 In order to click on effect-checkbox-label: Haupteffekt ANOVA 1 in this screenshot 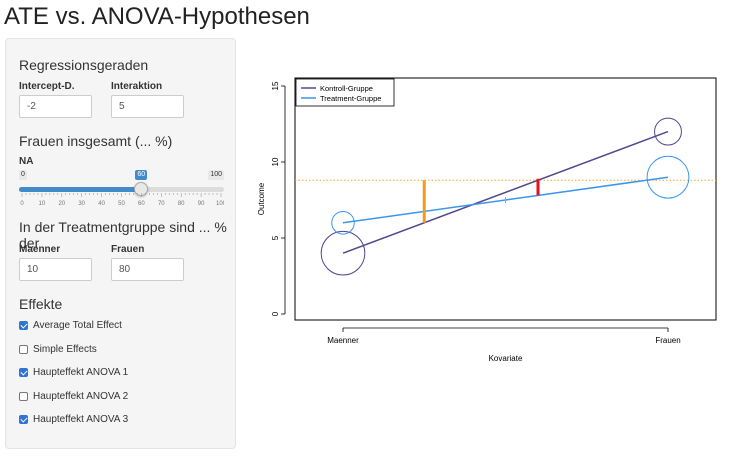, I will do `click(81, 372)`.